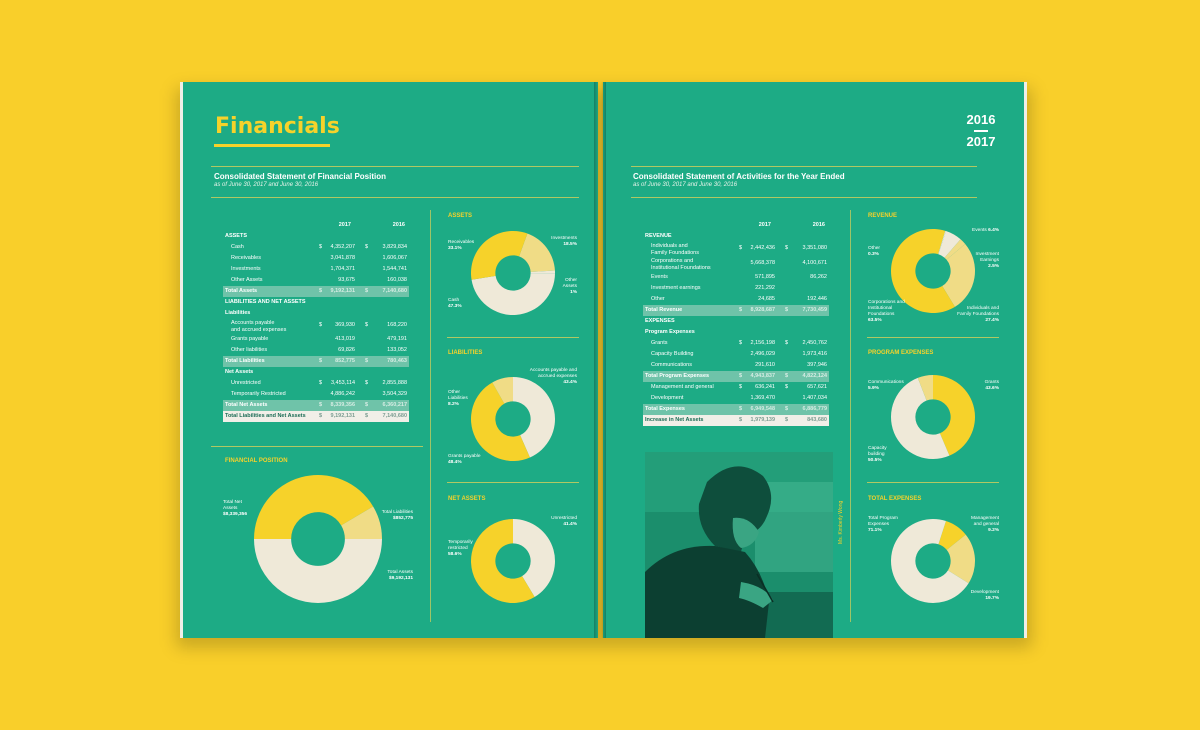 The image size is (1200, 730). Describe the element at coordinates (569, 286) in the screenshot. I see `other-assets-label: Other Assets 1%` at that location.